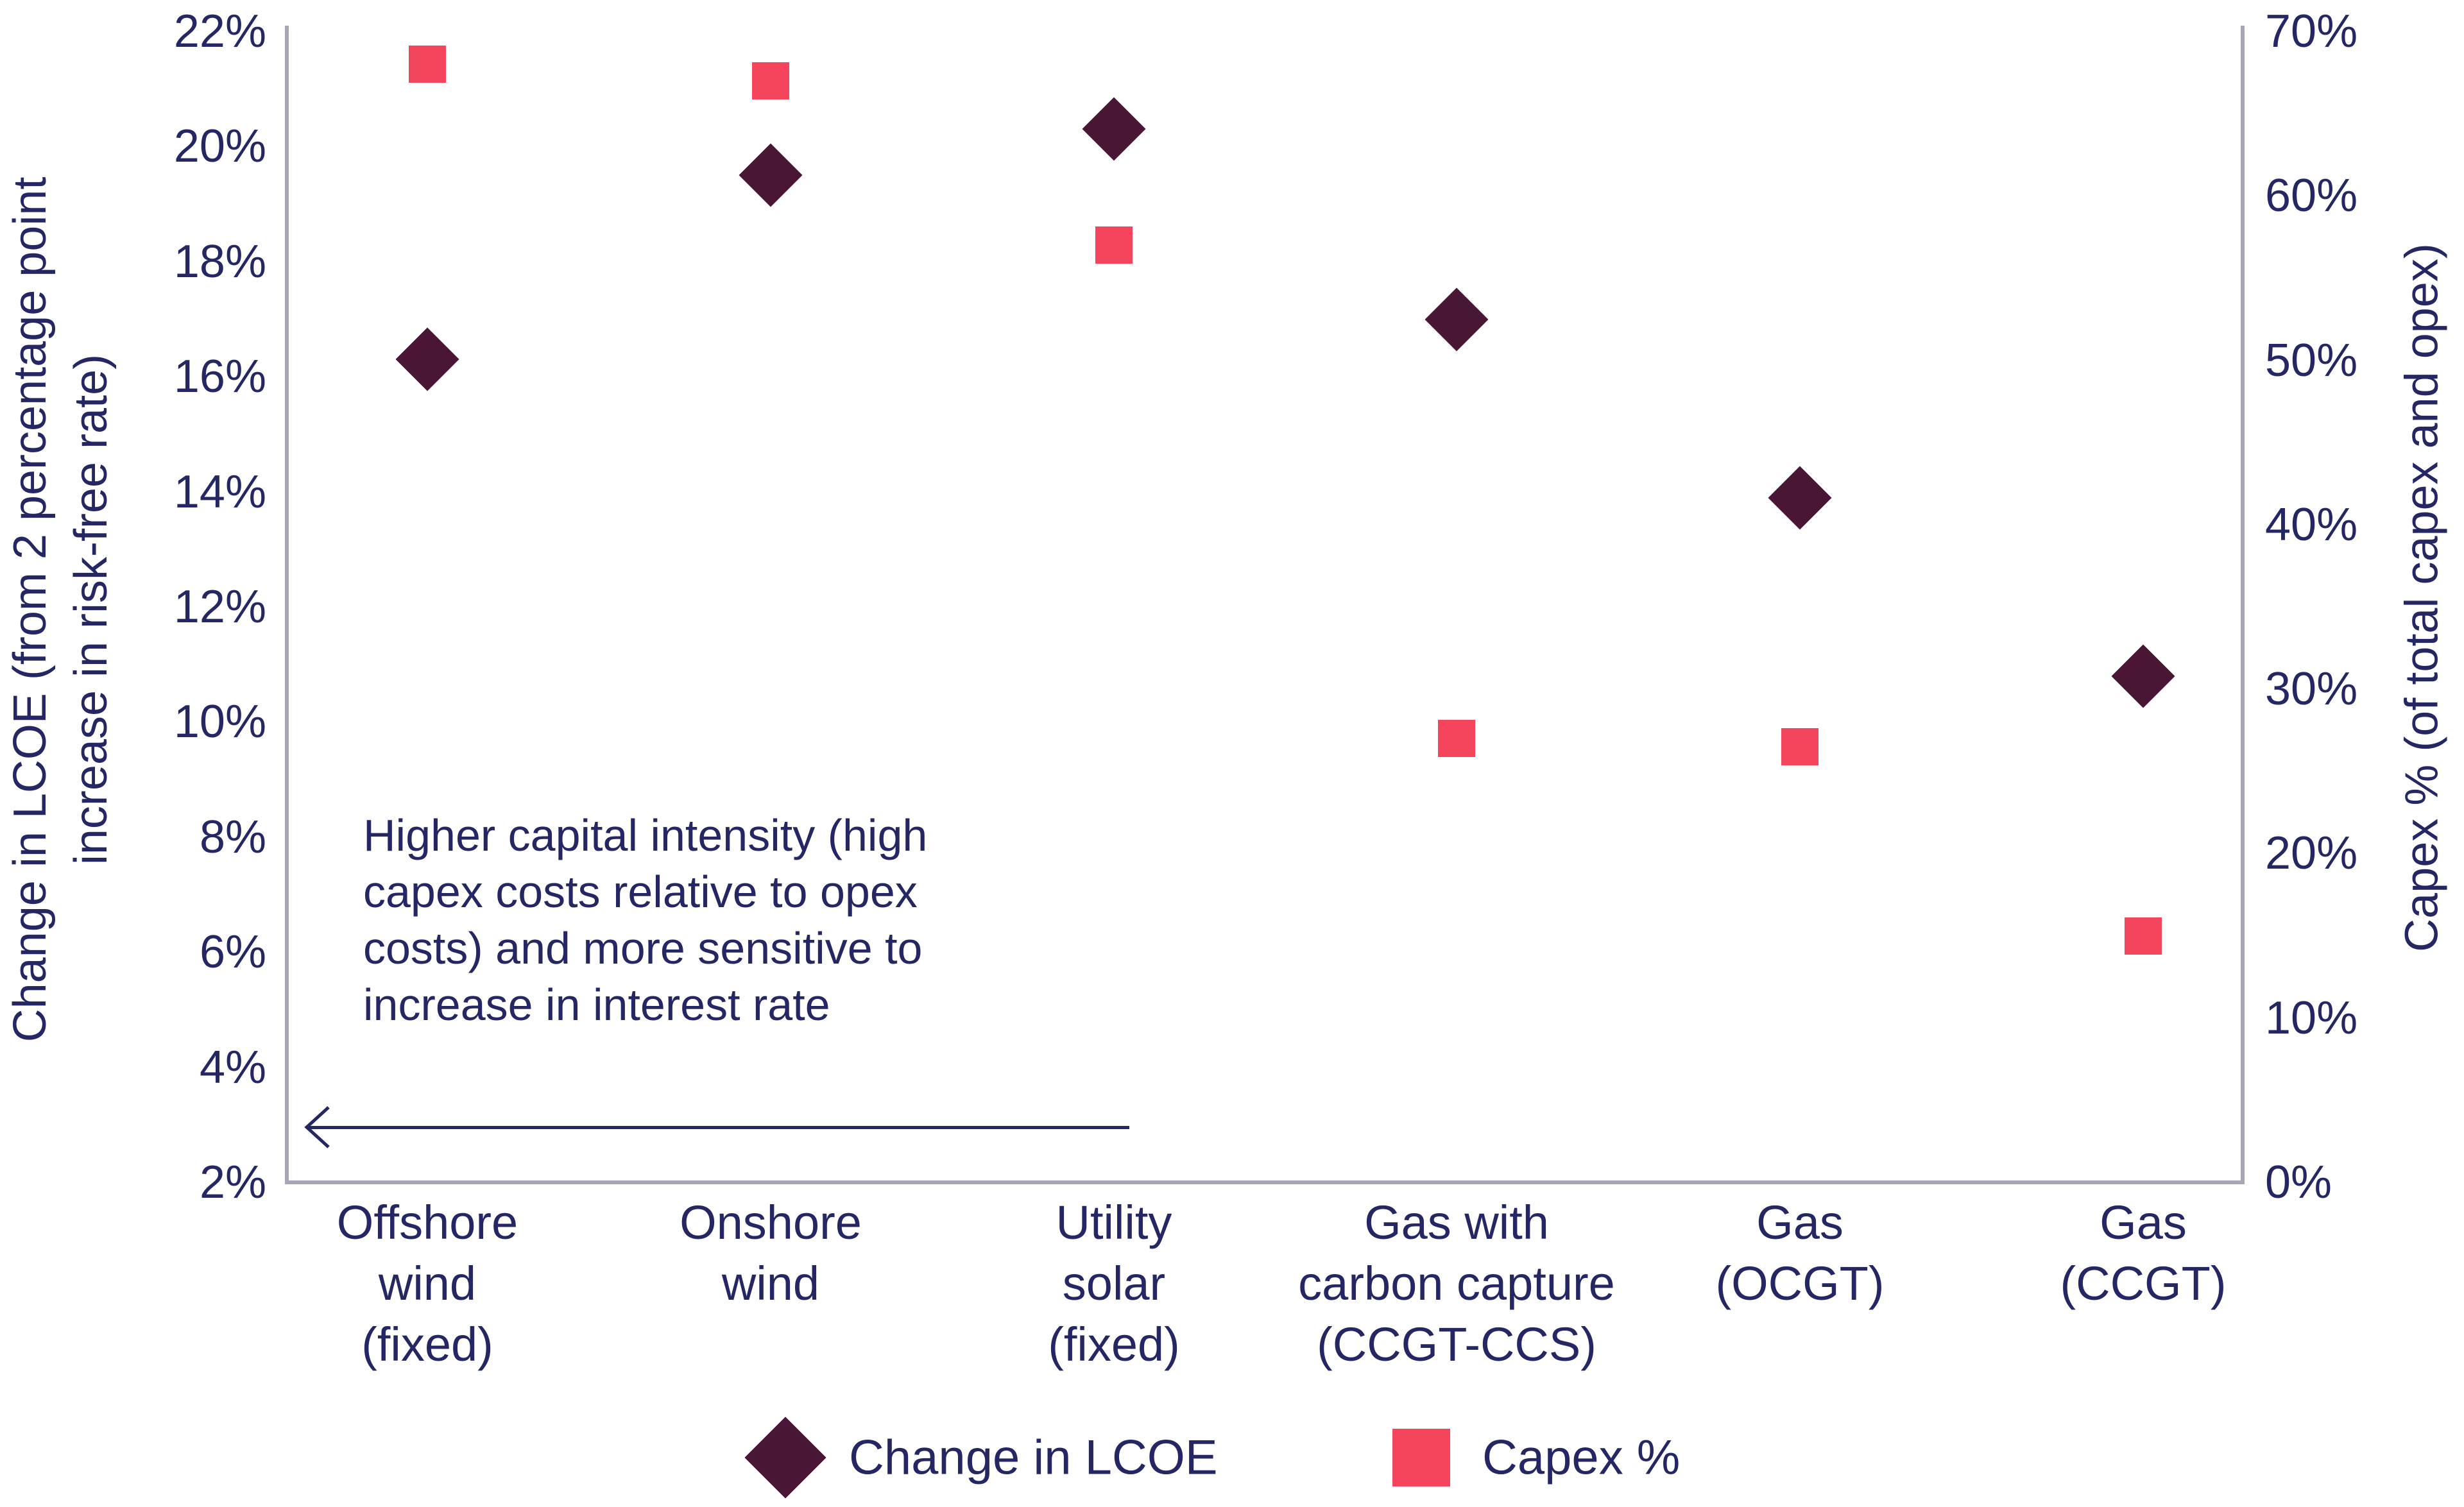 The height and width of the screenshot is (1507, 2464). Describe the element at coordinates (233, 1067) in the screenshot. I see `left-axis-tick: 4%` at that location.